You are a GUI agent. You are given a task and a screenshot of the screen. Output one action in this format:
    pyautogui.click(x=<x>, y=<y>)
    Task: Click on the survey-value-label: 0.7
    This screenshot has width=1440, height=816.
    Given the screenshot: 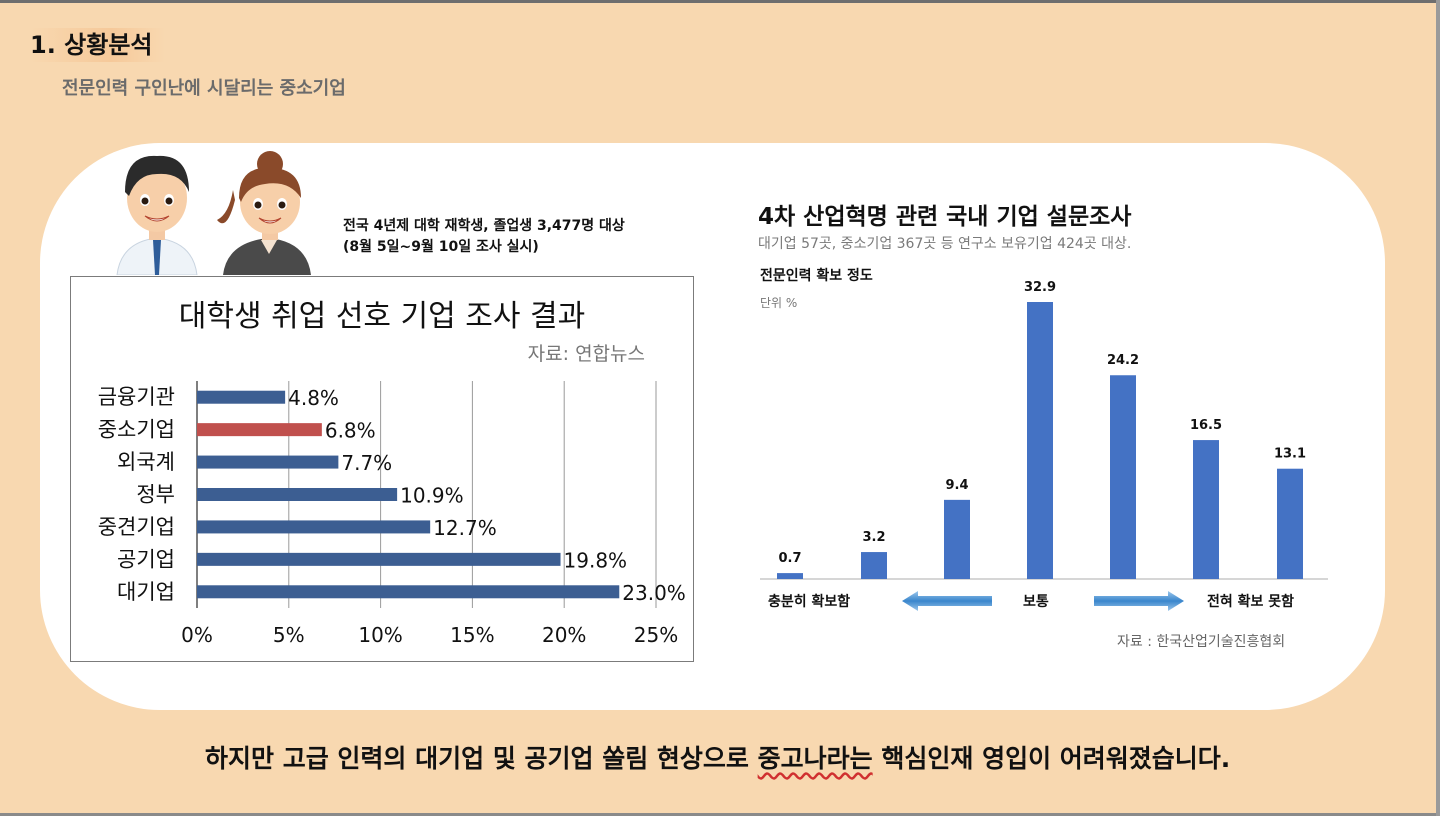 What is the action you would take?
    pyautogui.click(x=789, y=558)
    